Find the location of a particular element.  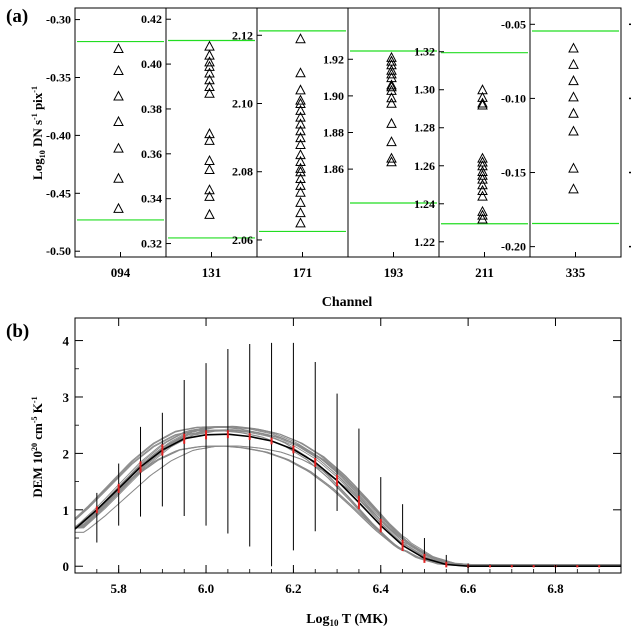

panel-b-label: (b) is located at coordinates (17, 331).